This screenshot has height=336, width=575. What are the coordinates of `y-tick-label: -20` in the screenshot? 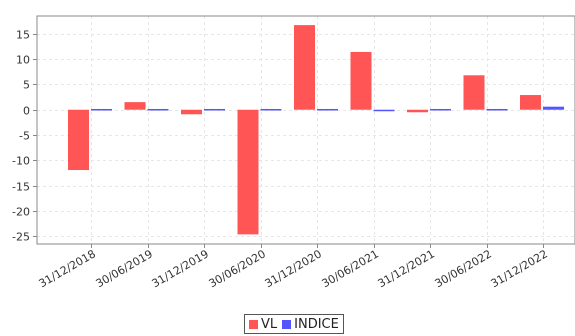 It's located at (21, 212).